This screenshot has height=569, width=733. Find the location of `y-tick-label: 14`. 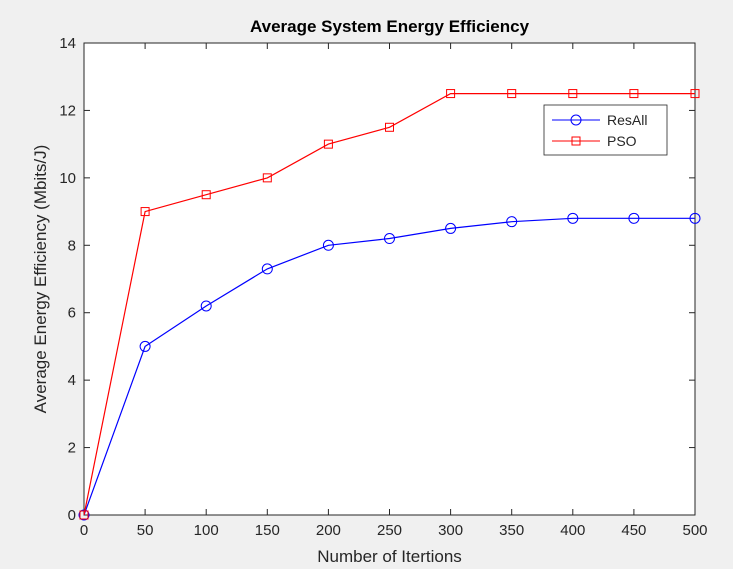

y-tick-label: 14 is located at coordinates (67, 43).